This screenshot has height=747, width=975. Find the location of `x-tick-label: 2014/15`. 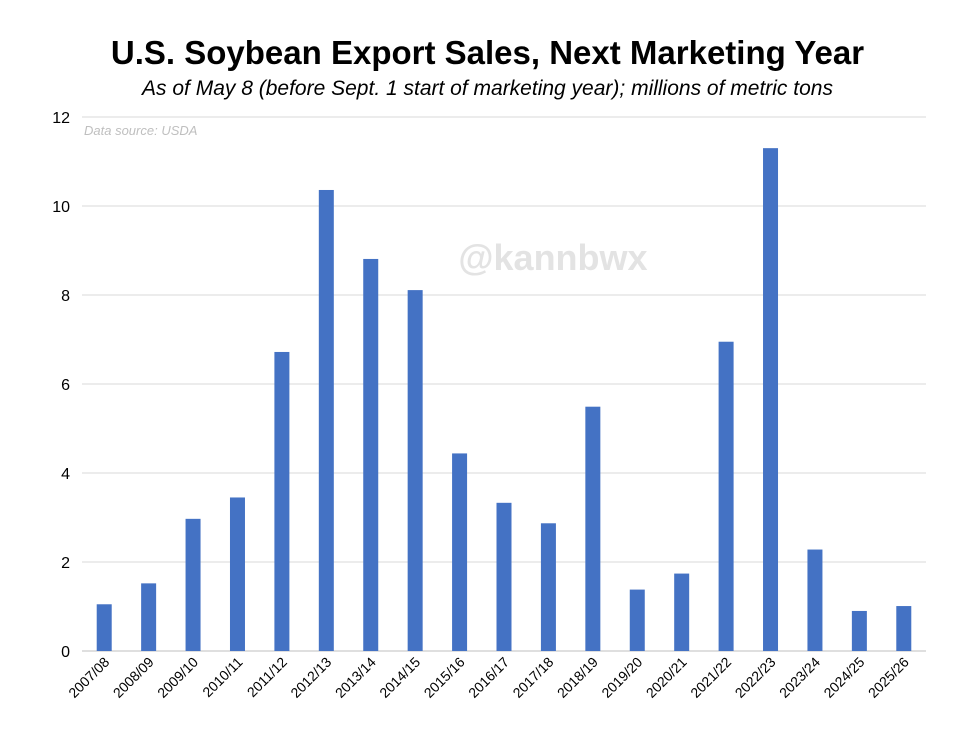

x-tick-label: 2014/15 is located at coordinates (399, 677).